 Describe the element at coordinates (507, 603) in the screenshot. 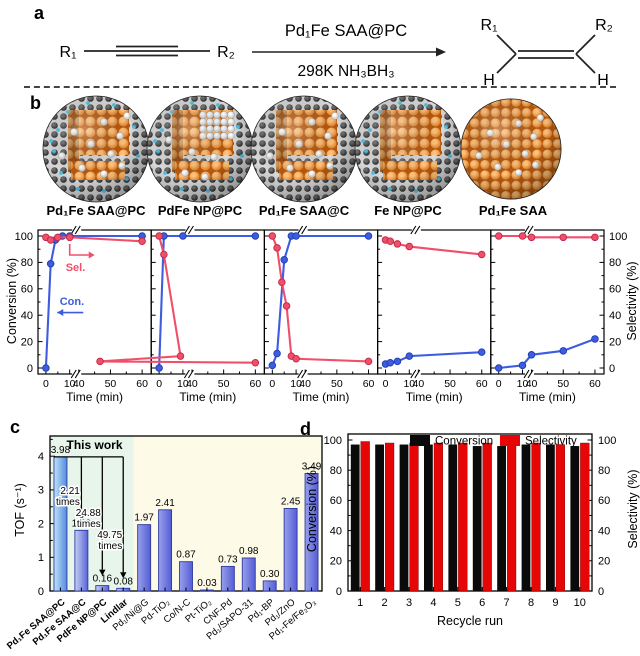

I see `svg-text: 7` at that location.